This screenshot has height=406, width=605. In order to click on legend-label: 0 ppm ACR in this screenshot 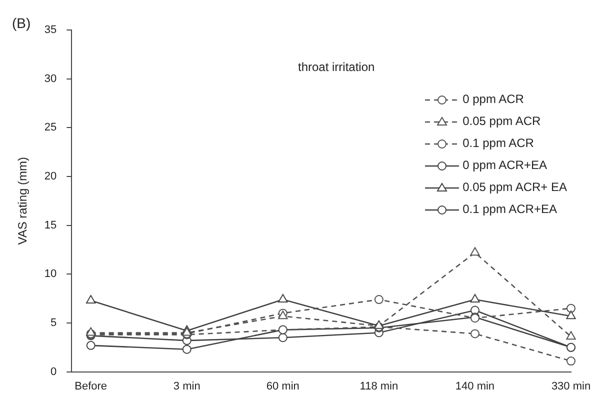, I will do `click(493, 99)`.